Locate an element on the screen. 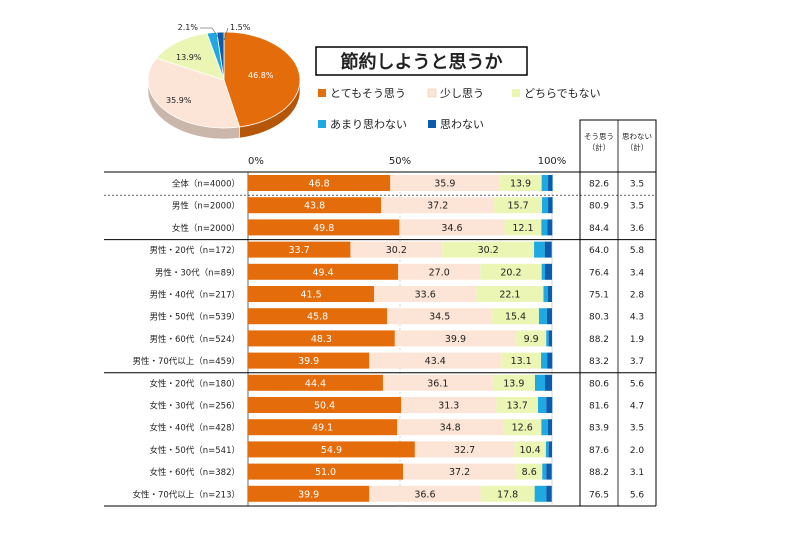  disagree-total-6: 4.3 is located at coordinates (637, 318).